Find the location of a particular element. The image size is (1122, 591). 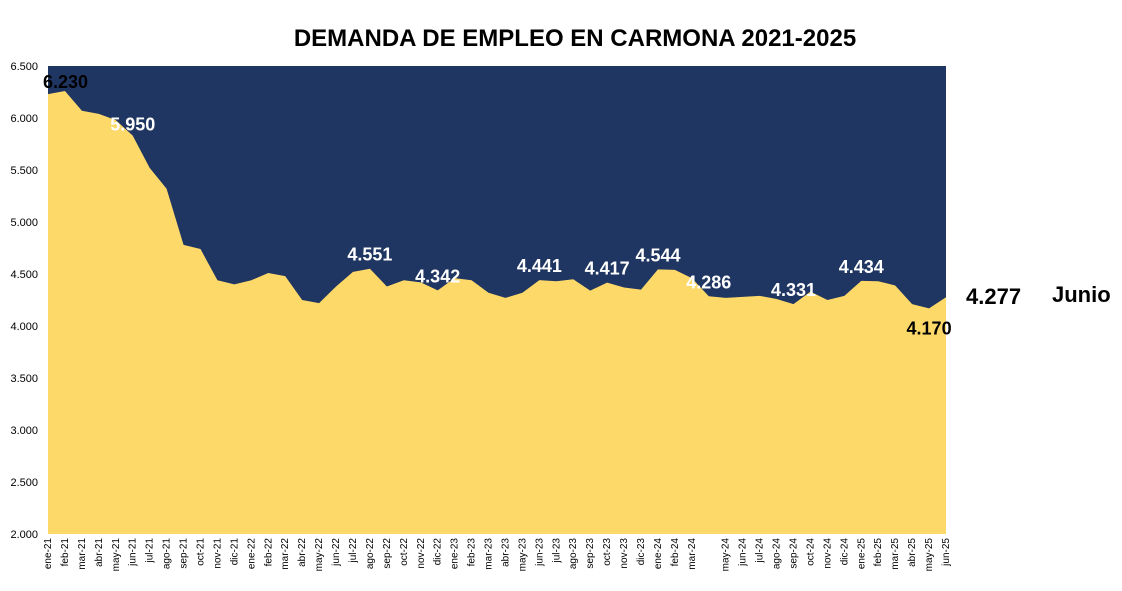

x-tick-label: mar-24 is located at coordinates (692, 554).